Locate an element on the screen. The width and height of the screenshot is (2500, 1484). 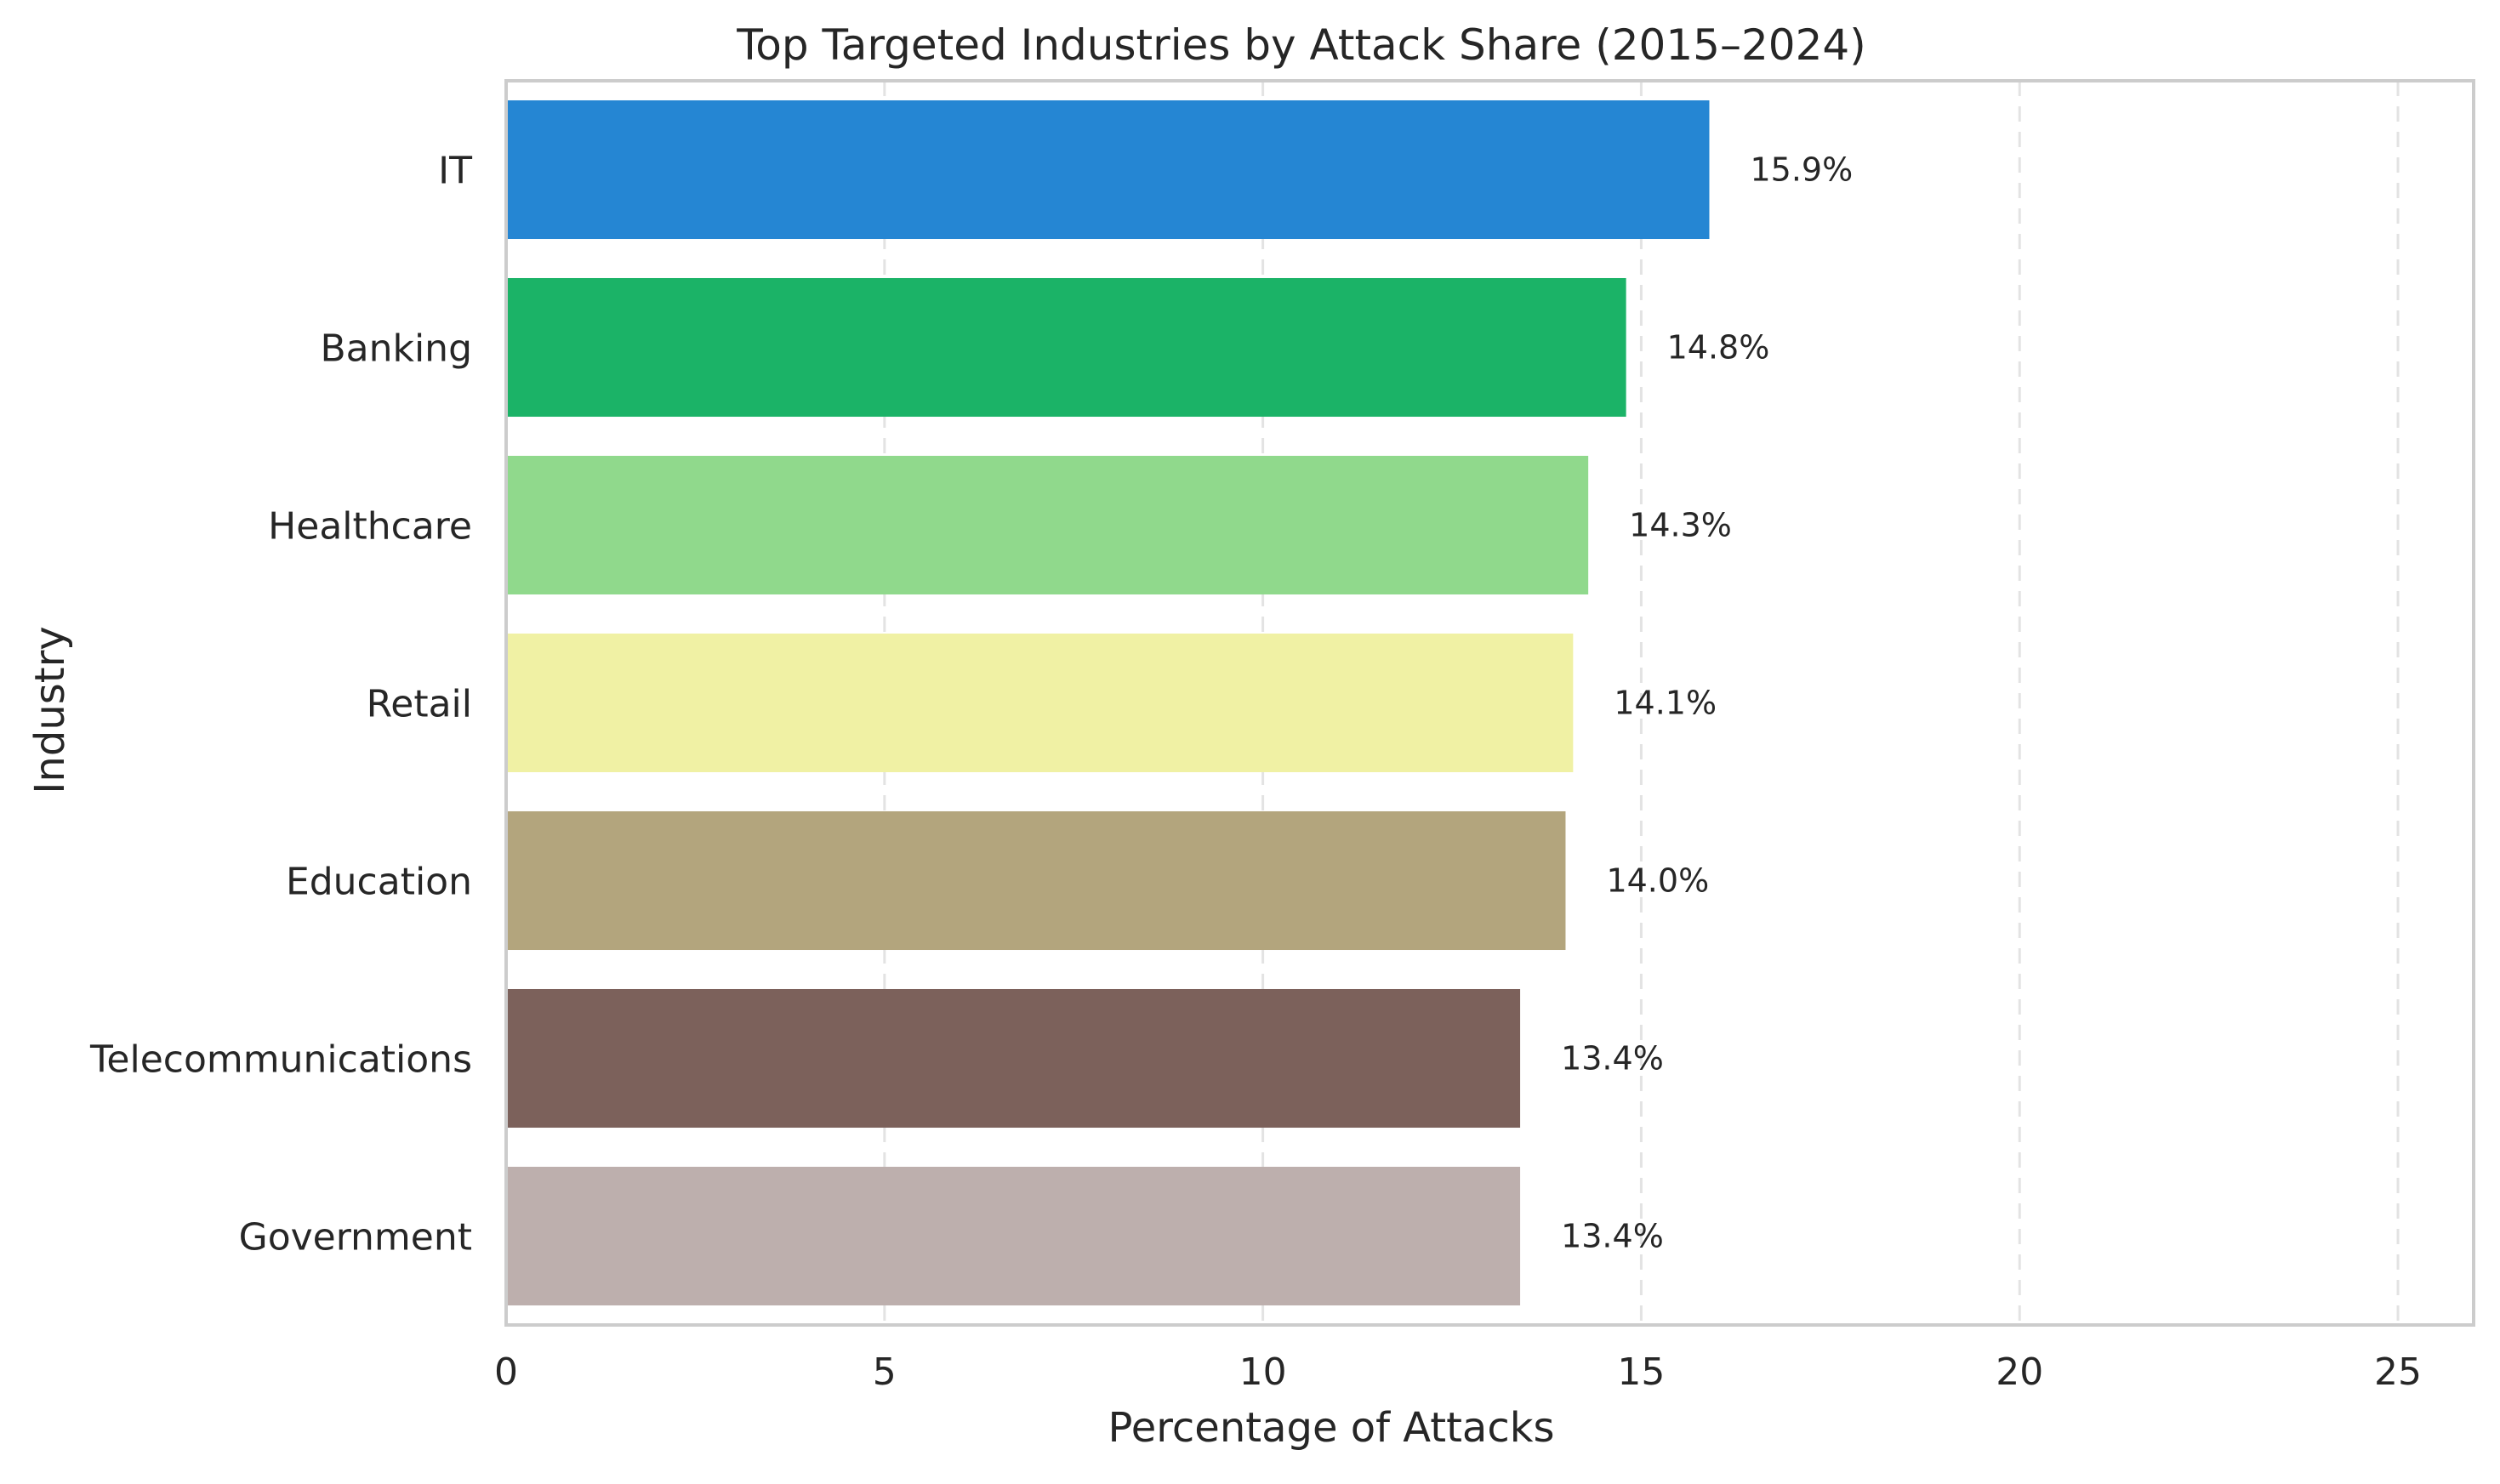
bar-retail is located at coordinates (1040, 703).